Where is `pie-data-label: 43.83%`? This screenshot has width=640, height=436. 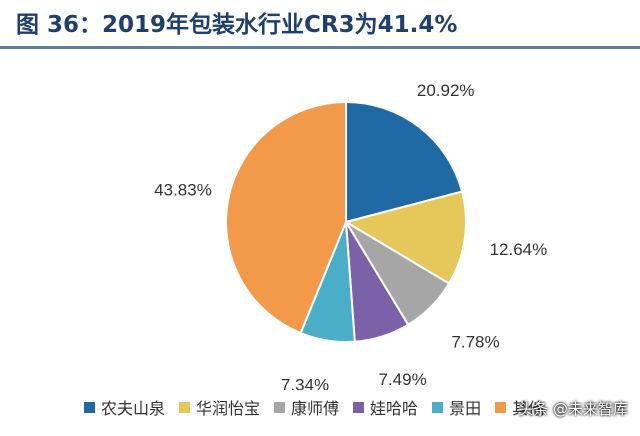
pie-data-label: 43.83% is located at coordinates (183, 190).